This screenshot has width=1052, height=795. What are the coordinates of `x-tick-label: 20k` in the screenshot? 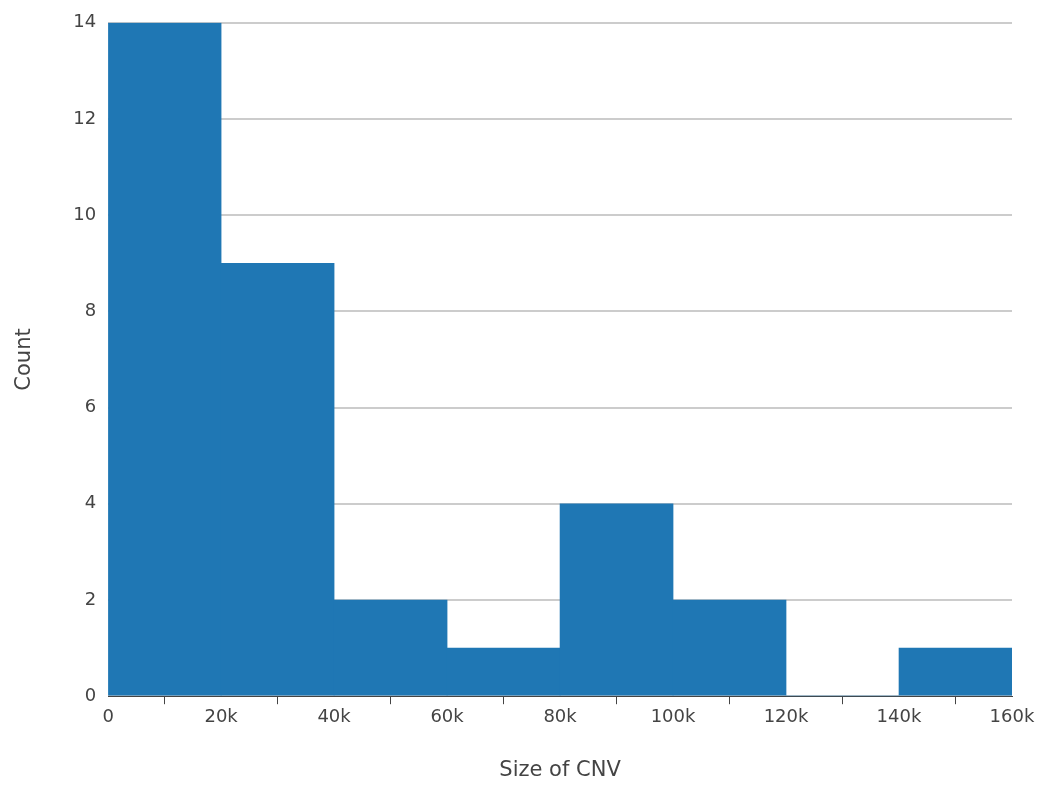 It's located at (221, 715).